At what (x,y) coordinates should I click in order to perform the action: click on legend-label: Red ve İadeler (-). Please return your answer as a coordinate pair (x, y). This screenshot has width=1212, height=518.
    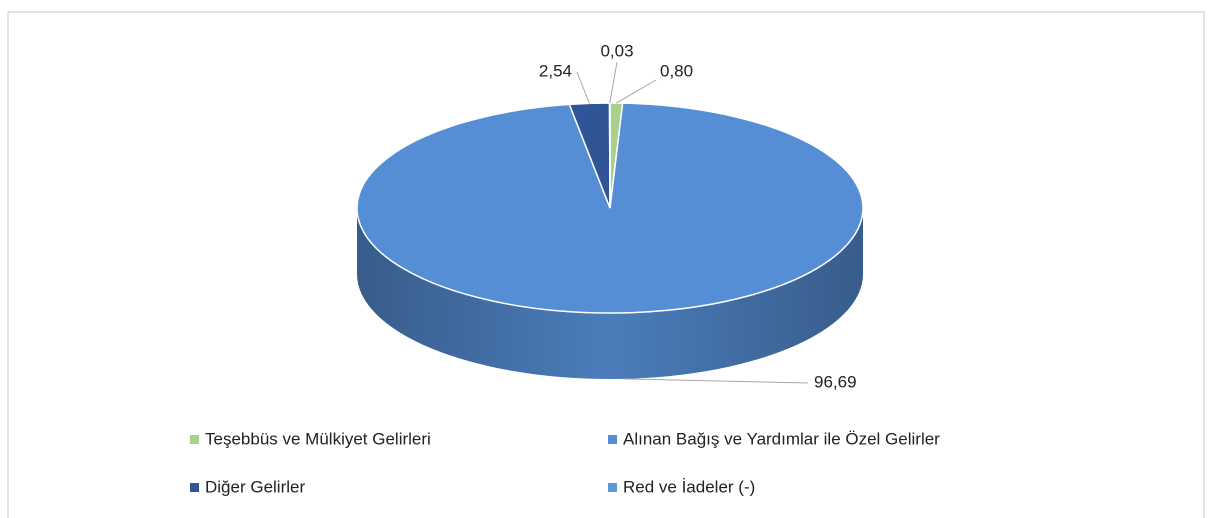
    Looking at the image, I should click on (689, 486).